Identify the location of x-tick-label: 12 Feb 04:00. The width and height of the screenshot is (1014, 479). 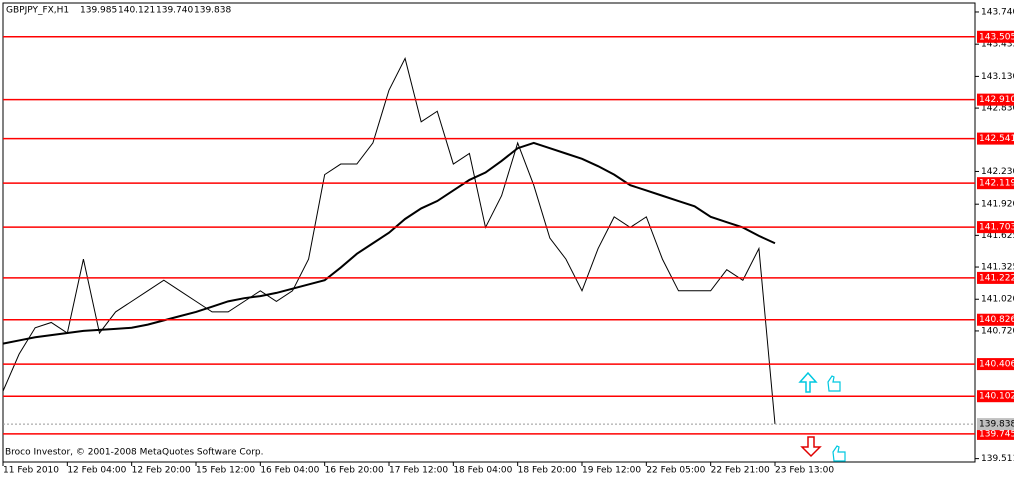
(96, 471).